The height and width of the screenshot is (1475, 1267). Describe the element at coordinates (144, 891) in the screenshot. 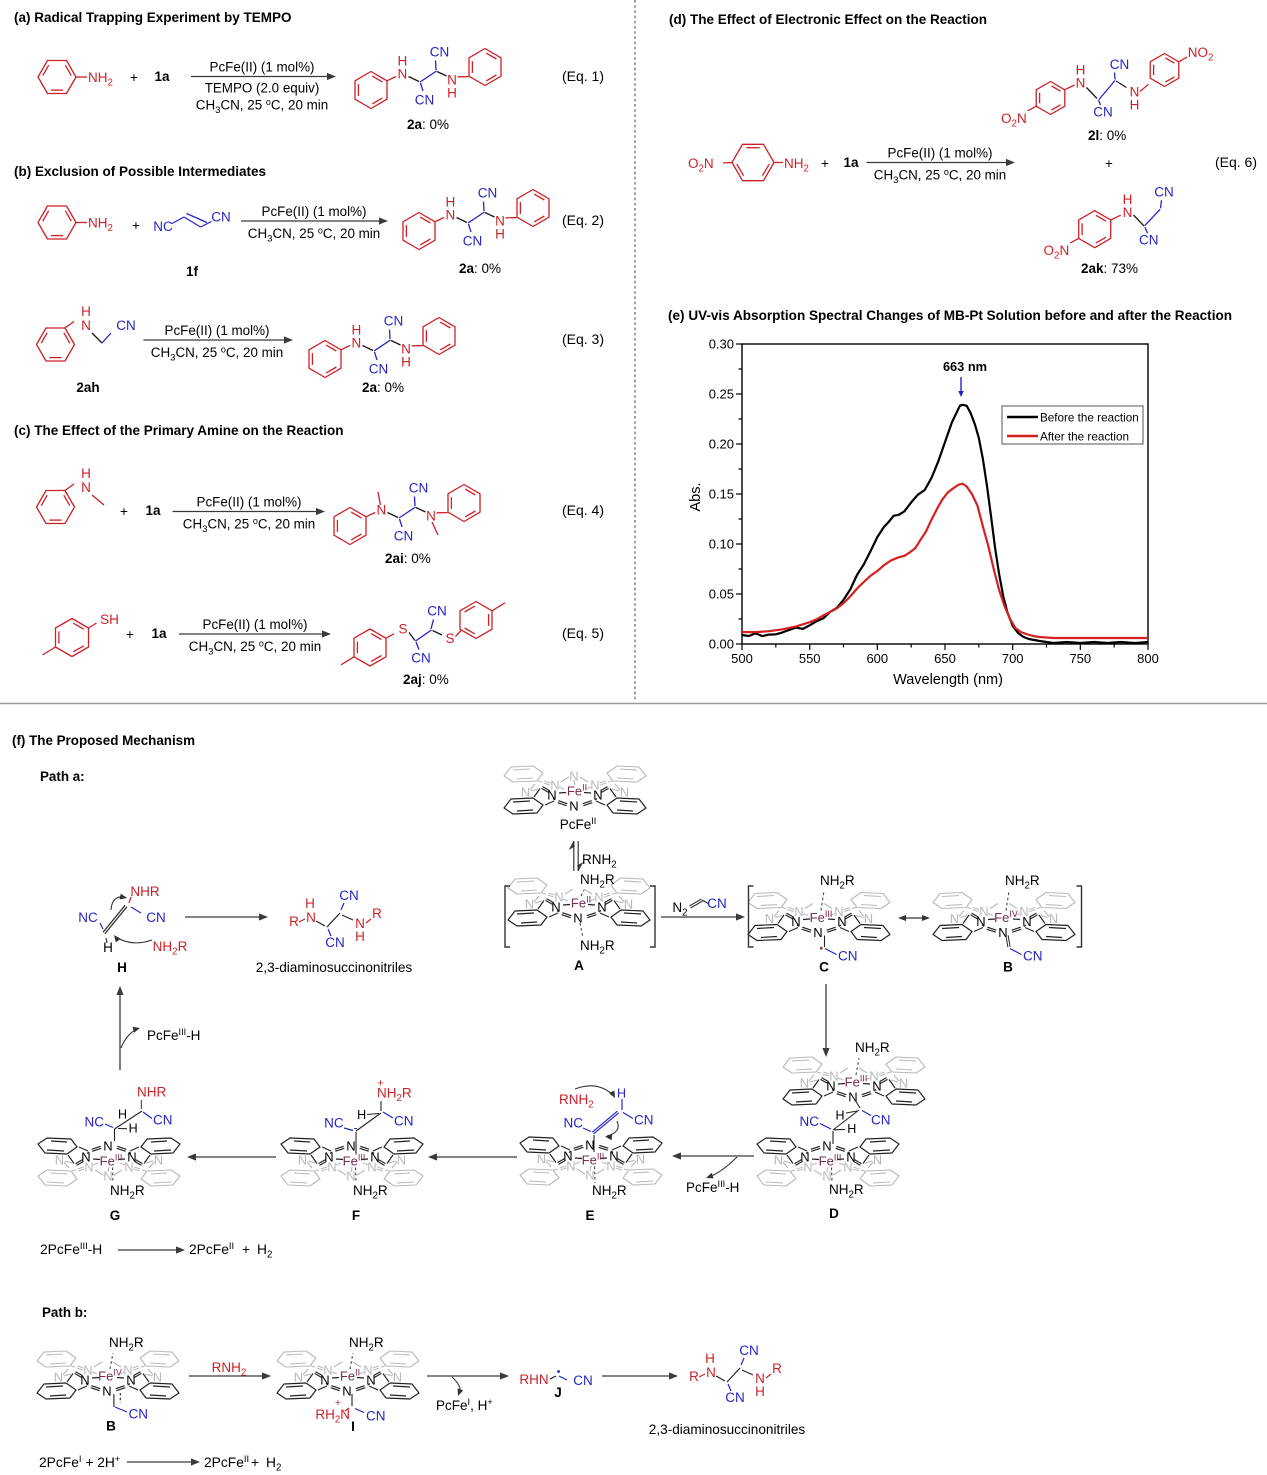

I see `svg-text: NHR` at that location.